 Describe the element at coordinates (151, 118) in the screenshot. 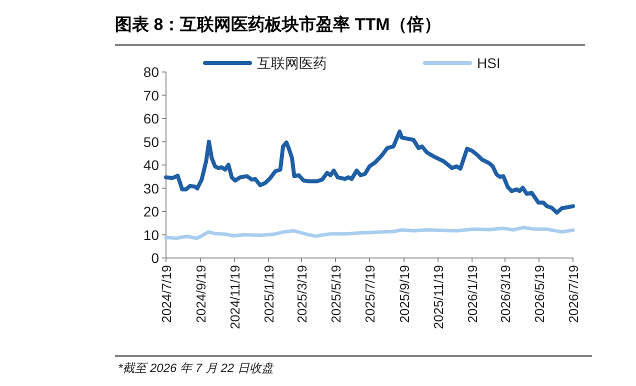

I see `y-tick-label: 60` at that location.